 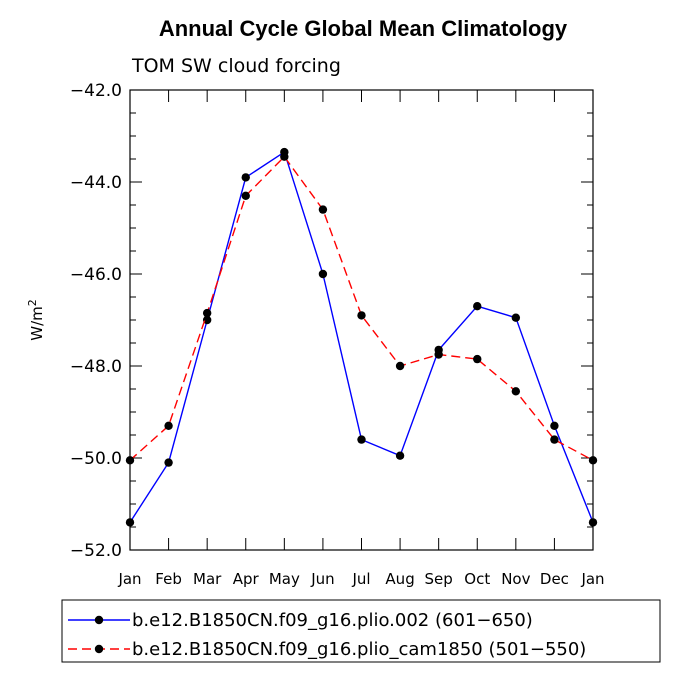 What do you see at coordinates (96, 459) in the screenshot?
I see `y-tick-label: −50.0` at bounding box center [96, 459].